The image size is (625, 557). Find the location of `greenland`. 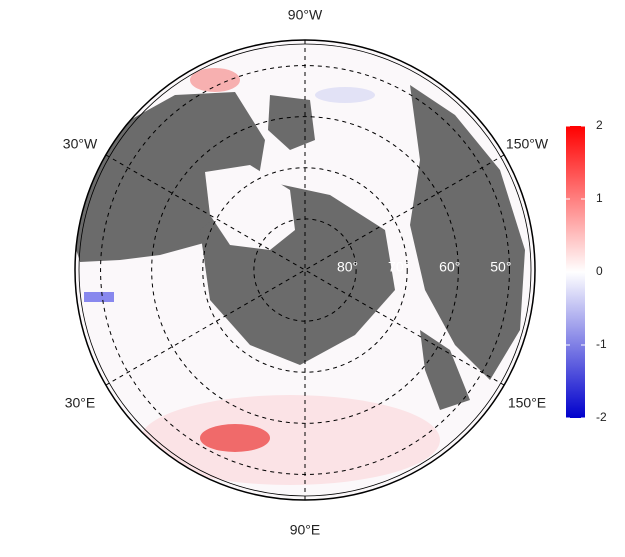

greenland is located at coordinates (250, 207).